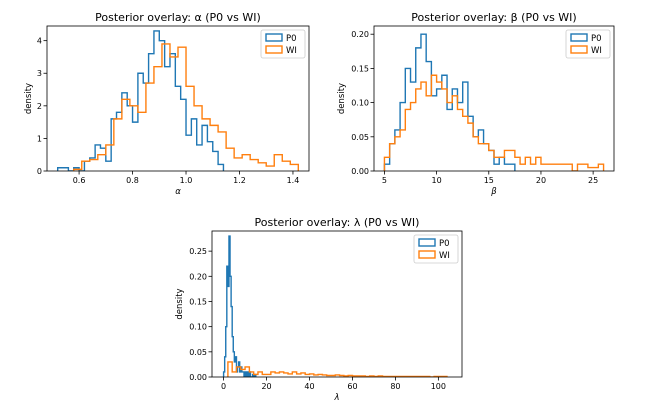 The image size is (646, 412). What do you see at coordinates (293, 180) in the screenshot?
I see `x-tick-label: 1.4` at bounding box center [293, 180].